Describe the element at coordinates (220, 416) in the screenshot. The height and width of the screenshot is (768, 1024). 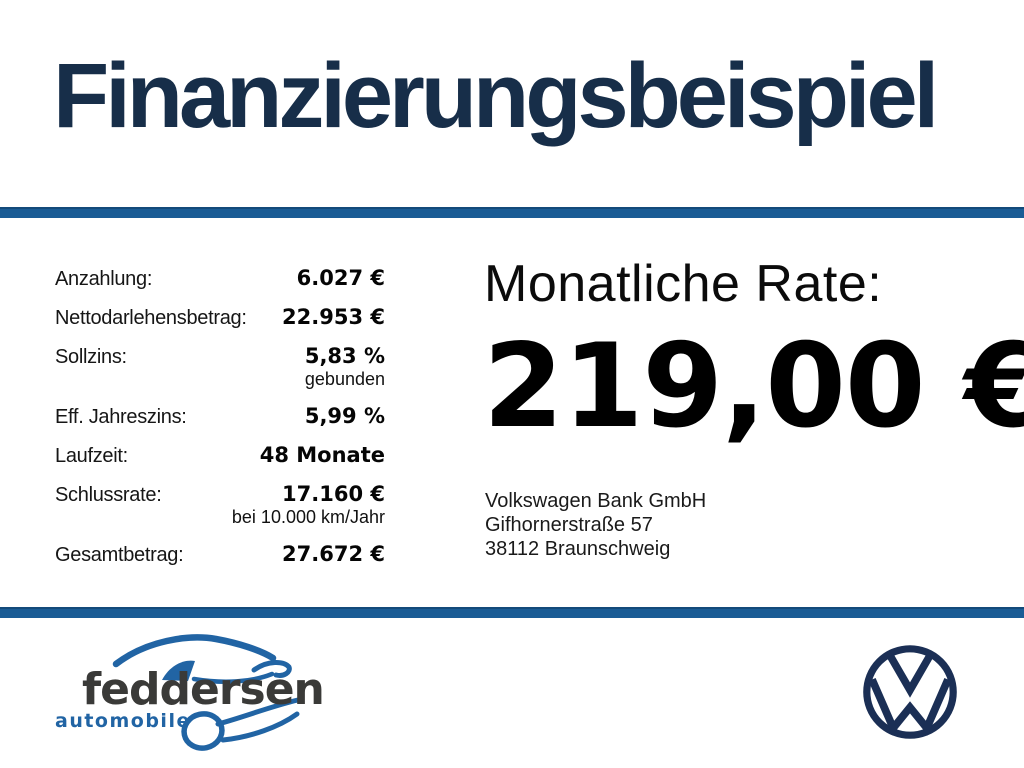
I see `table-row: Eff. Jahreszins: 5,99 %` at that location.